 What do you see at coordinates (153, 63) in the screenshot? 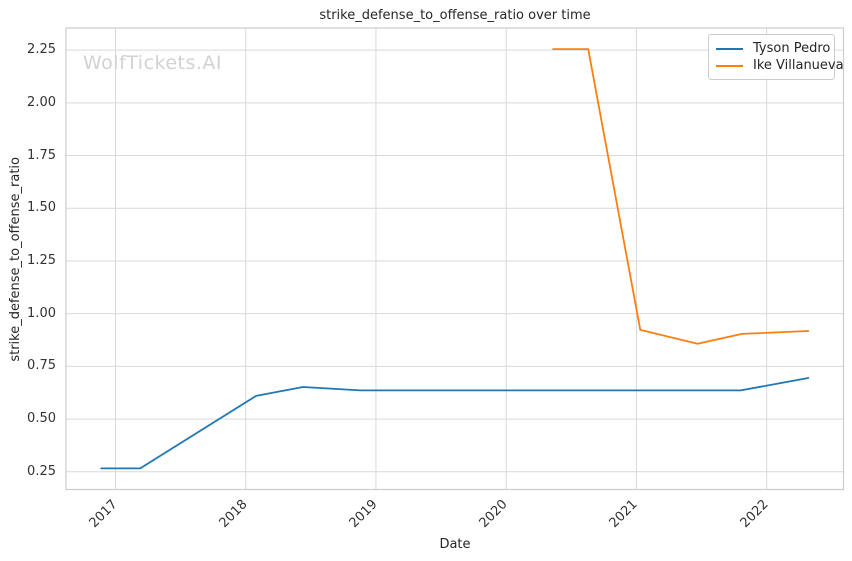
I see `watermark-text: WolfTickets.AI` at bounding box center [153, 63].